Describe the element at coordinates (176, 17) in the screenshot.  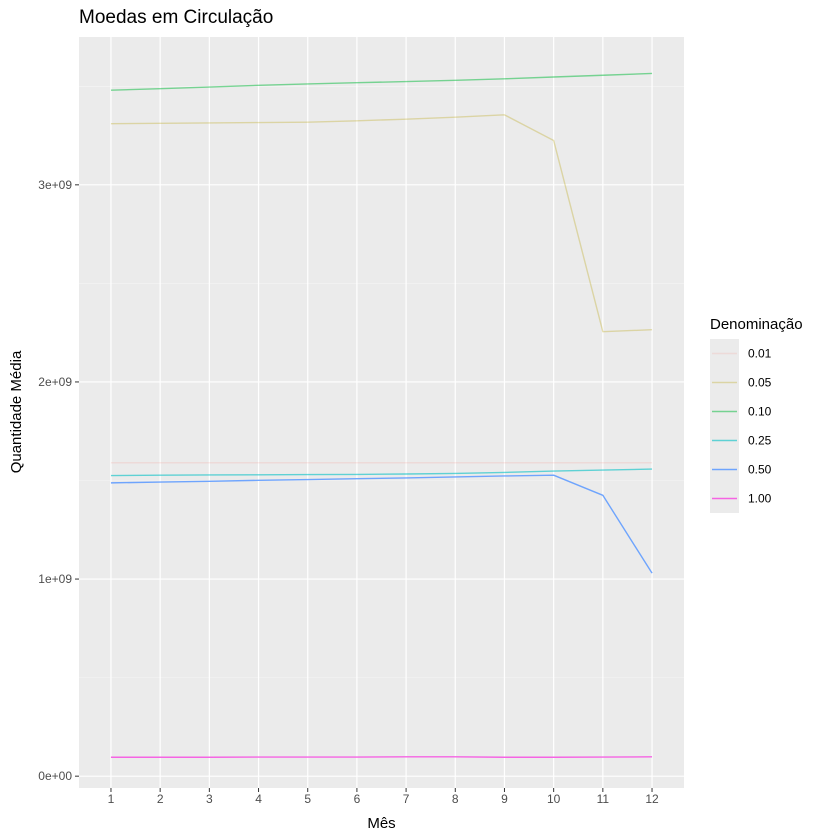
I see `chart-title: Moedas em Circulação` at that location.